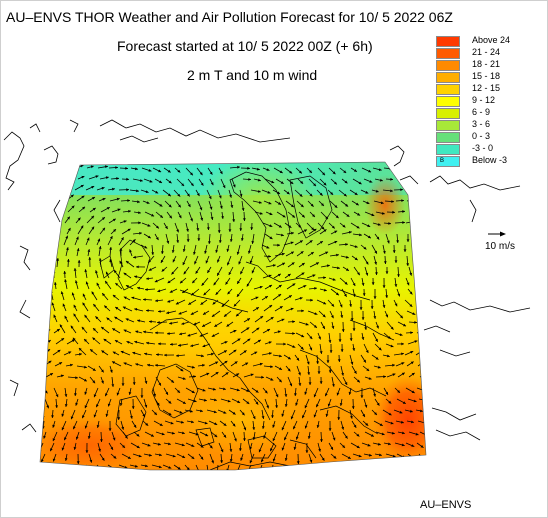  I want to click on legend-label: 0 - 3, so click(481, 136).